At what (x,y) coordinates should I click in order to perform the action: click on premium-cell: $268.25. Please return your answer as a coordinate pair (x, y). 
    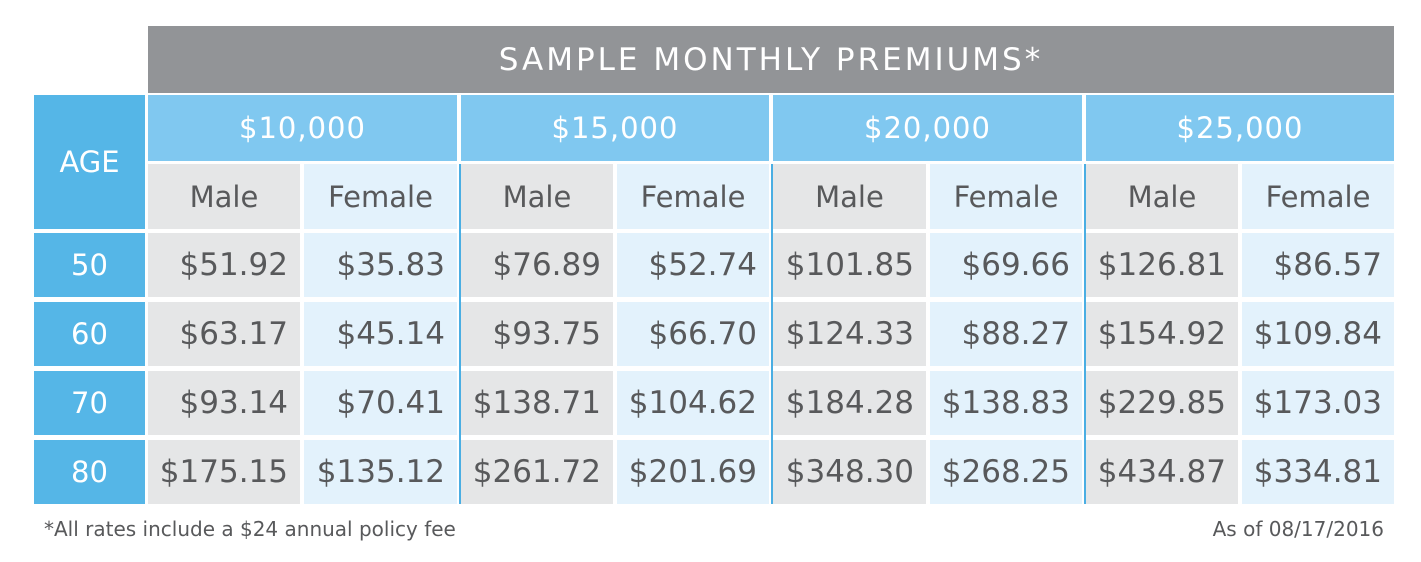
    Looking at the image, I should click on (1006, 472).